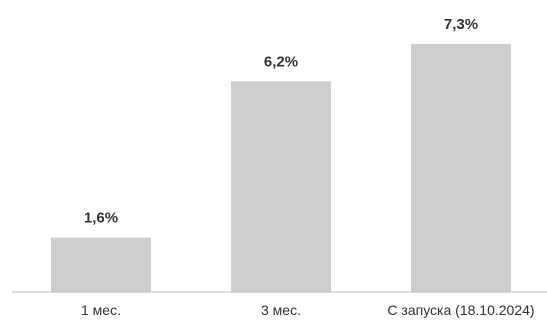  Describe the element at coordinates (461, 24) in the screenshot. I see `bar-value-label-3: 7,3%` at that location.